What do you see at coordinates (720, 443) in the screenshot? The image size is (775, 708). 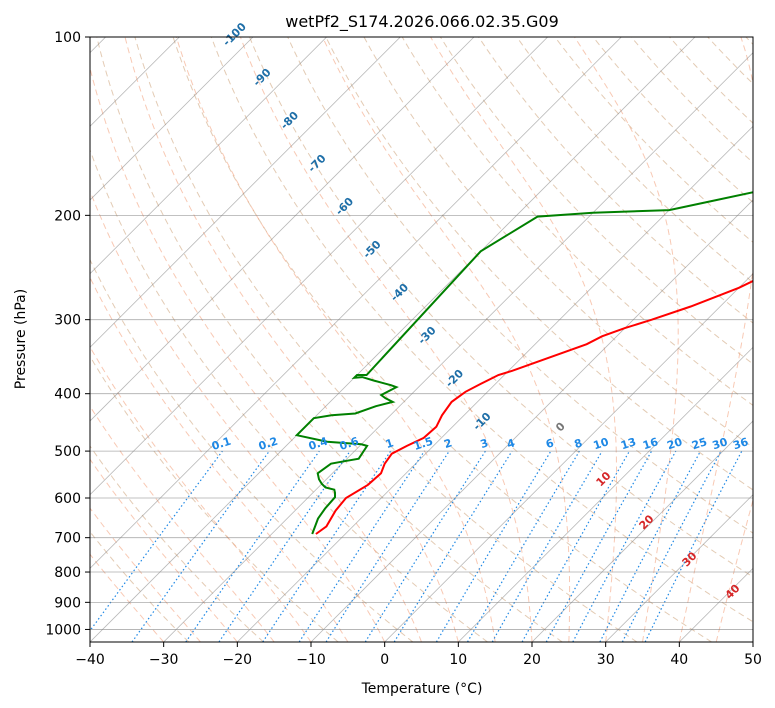 I see `mixing-ratio-label: 30` at bounding box center [720, 443].